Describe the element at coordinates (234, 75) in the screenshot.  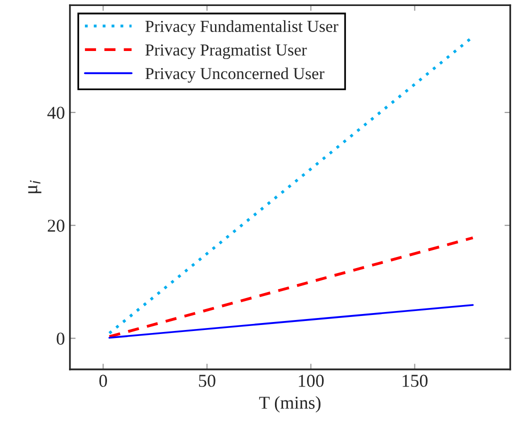
I see `legend-label: Privacy Unconcerned User` at that location.